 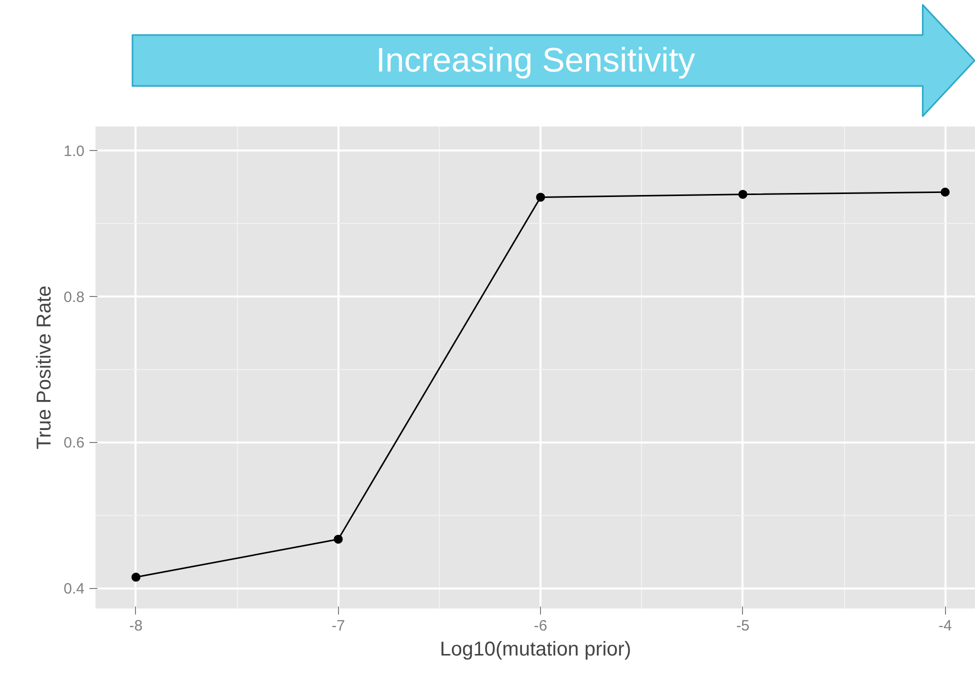 What do you see at coordinates (74, 589) in the screenshot?
I see `y-tick-label: 0.4` at bounding box center [74, 589].